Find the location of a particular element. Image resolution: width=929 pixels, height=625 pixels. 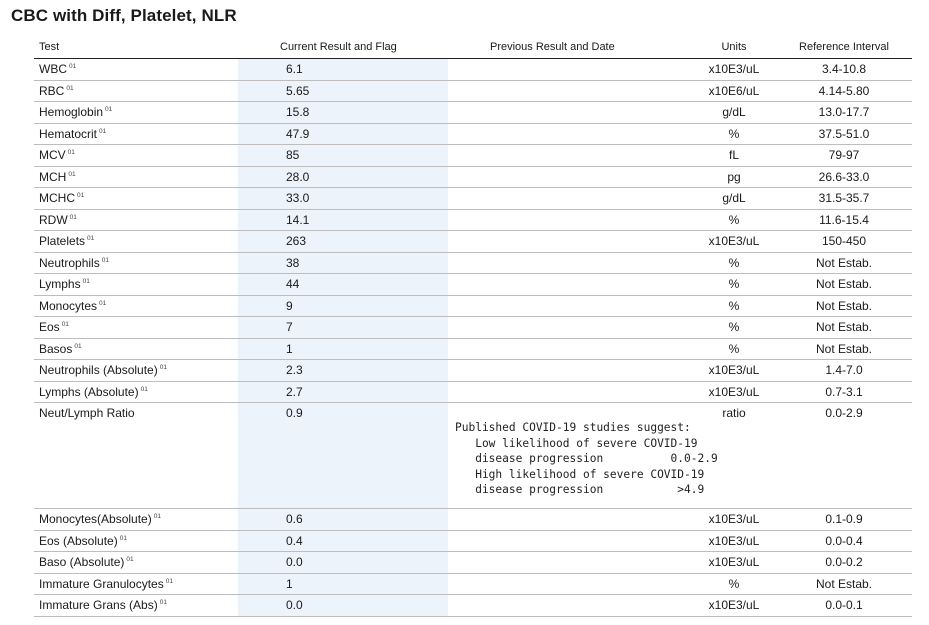

test-name: Lymphs is located at coordinates (60, 284).